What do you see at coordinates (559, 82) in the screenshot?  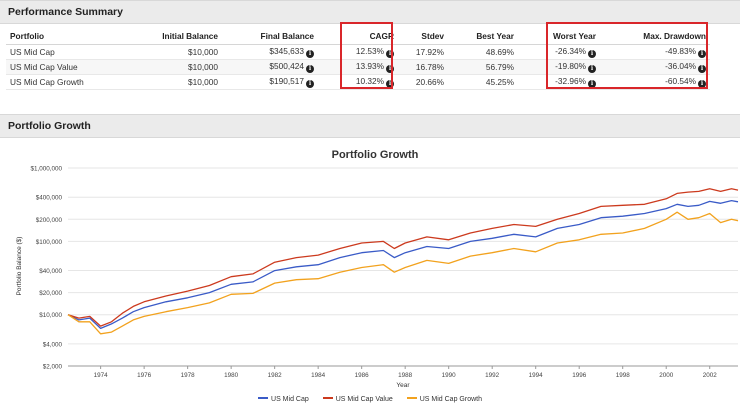 I see `worst-year-cell: -32.96% i` at bounding box center [559, 82].